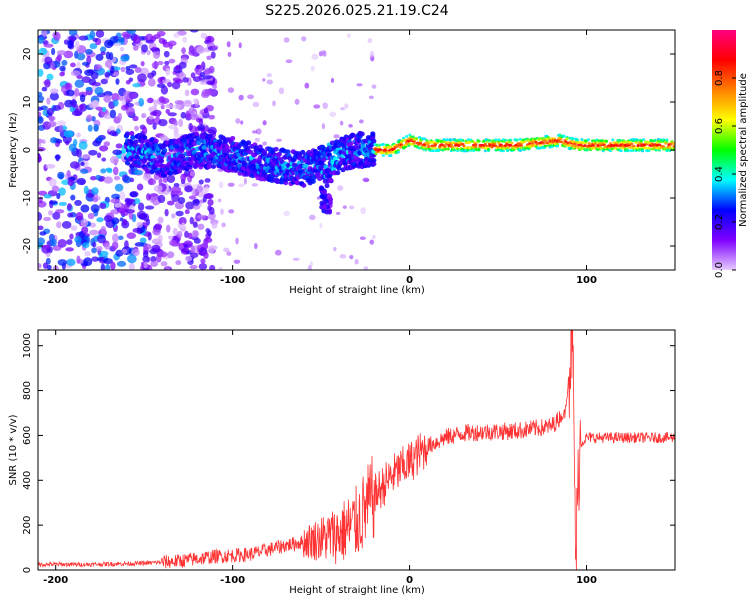  Describe the element at coordinates (724, 150) in the screenshot. I see `colorbar-gradient` at that location.